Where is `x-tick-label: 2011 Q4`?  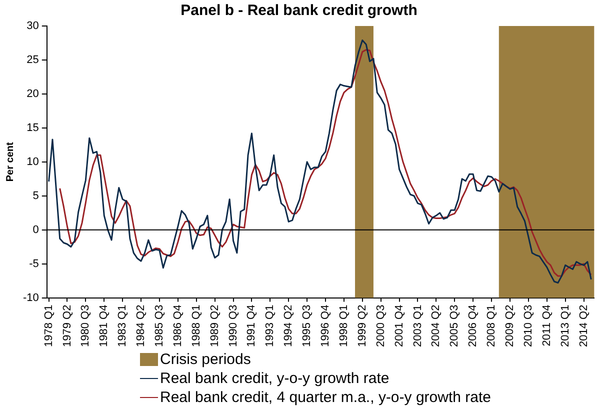
x-tick-label: 2011 Q4 is located at coordinates (546, 325).